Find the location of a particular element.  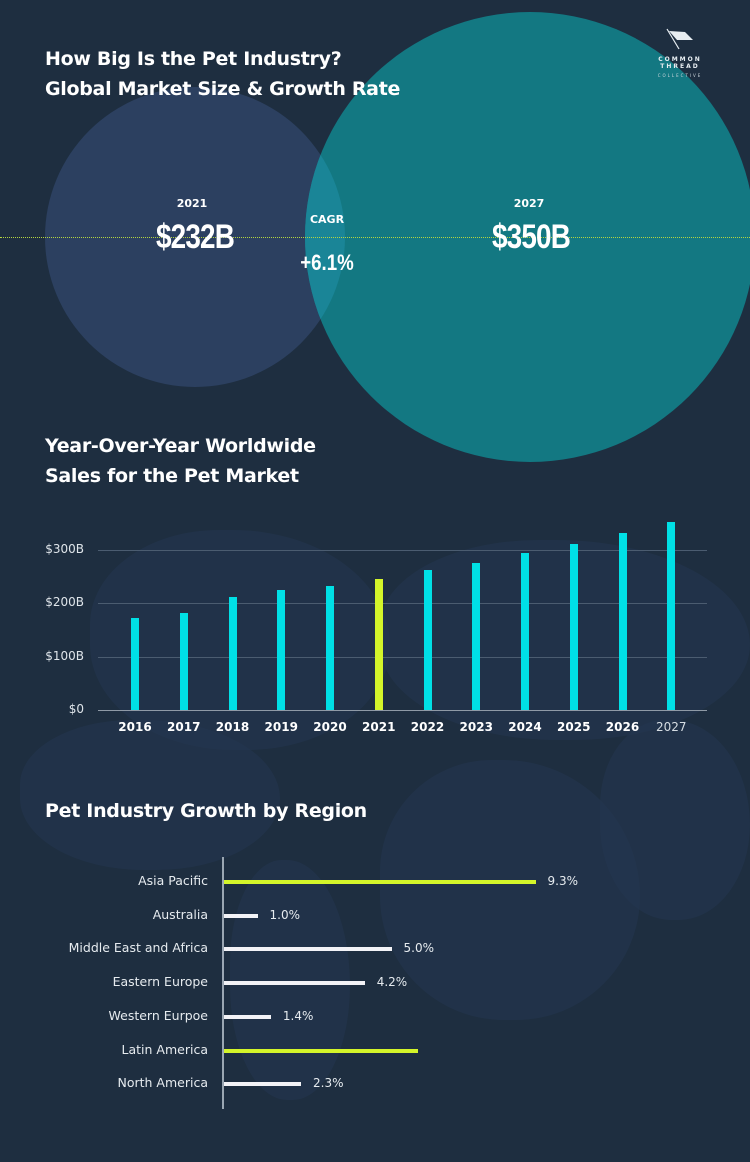

x-tick-label: 2027 is located at coordinates (671, 727).